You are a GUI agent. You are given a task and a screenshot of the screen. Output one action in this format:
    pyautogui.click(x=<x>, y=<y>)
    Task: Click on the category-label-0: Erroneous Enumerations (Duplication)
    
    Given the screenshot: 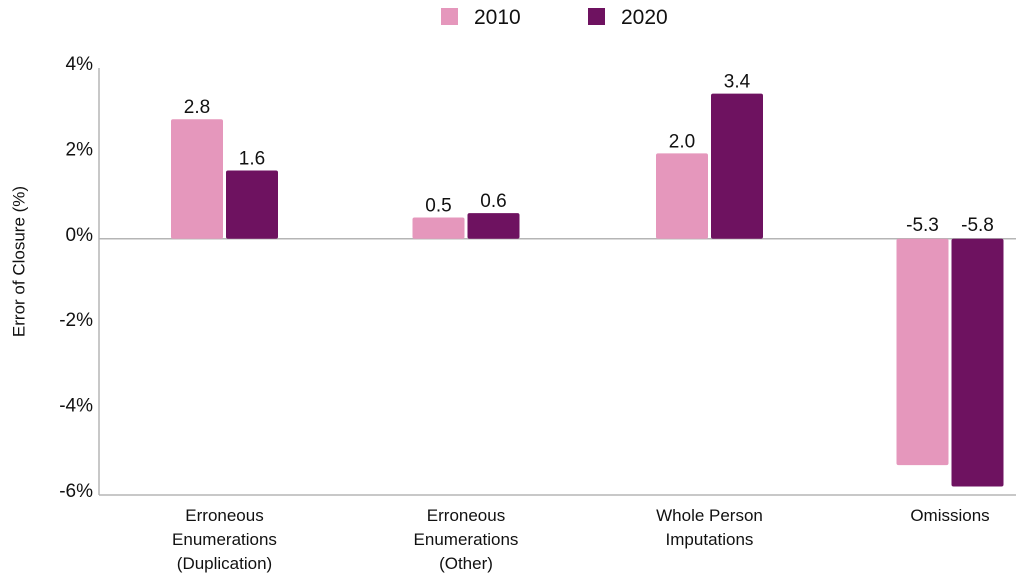 What is the action you would take?
    pyautogui.click(x=224, y=539)
    